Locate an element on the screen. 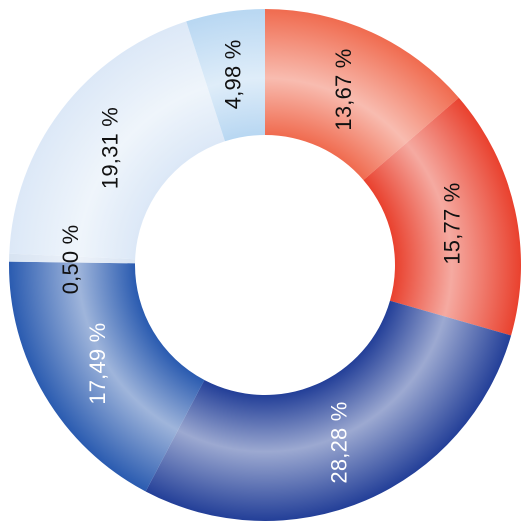  slice-label-0: 13,67 % is located at coordinates (343, 89).